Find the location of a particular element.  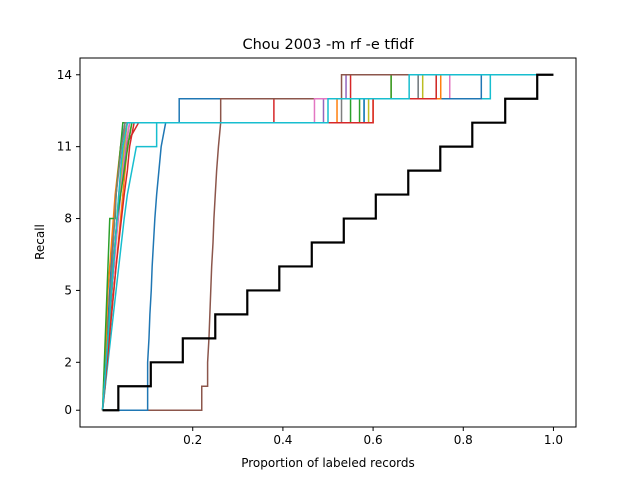

x-tick-label: 0.6 is located at coordinates (373, 440).